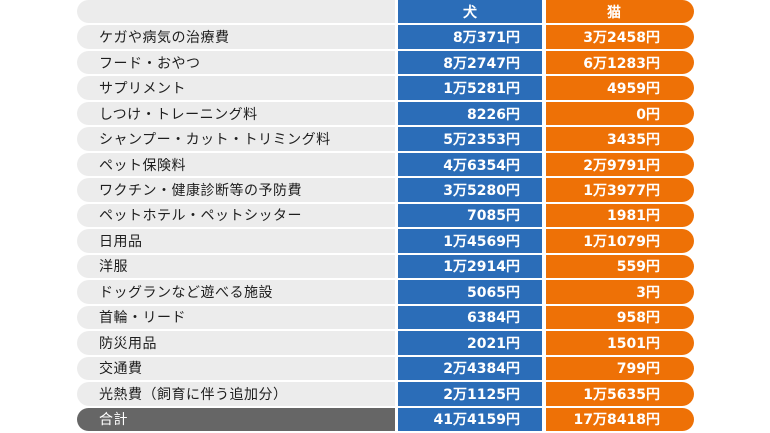  I want to click on table-row: ケガや病気の治療費 8万371円 3万2458円, so click(385, 37).